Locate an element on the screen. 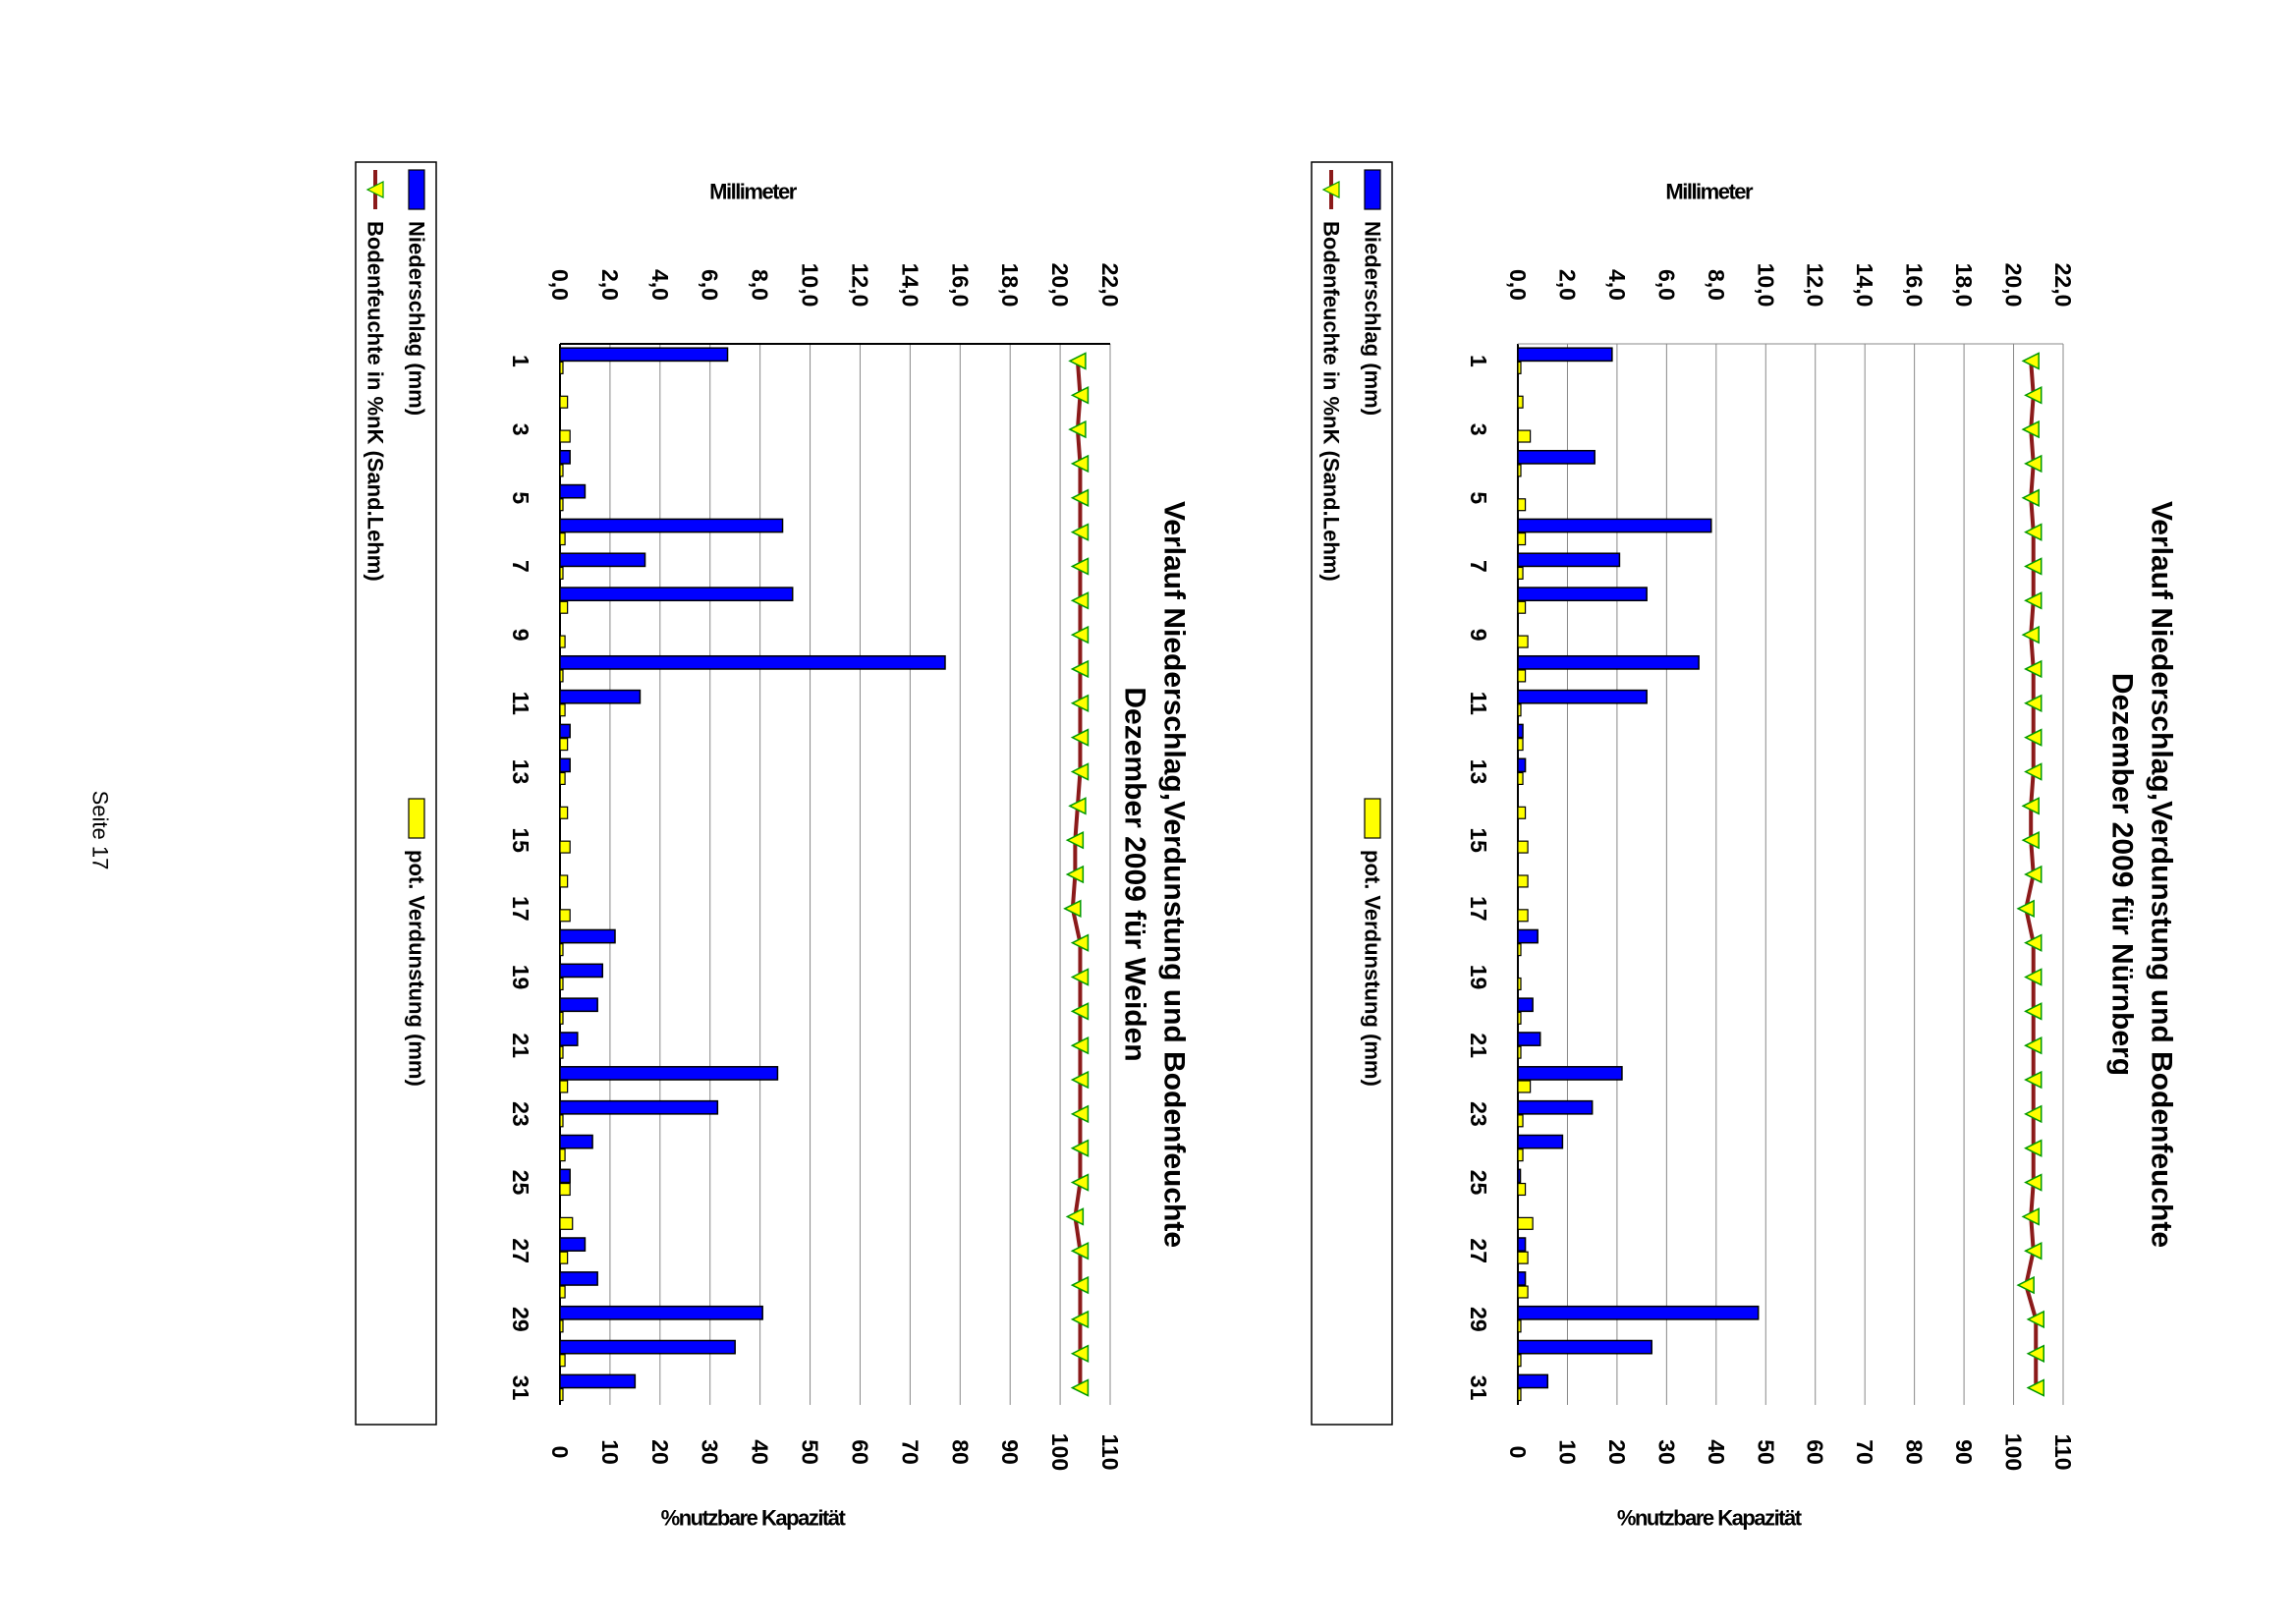  category-label: 5 is located at coordinates (520, 497).